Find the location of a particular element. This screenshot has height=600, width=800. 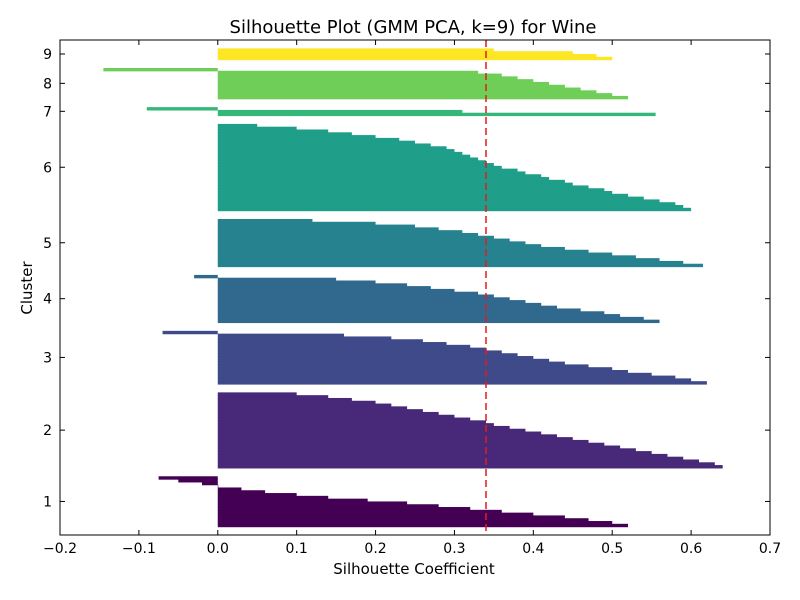

y-tick-label: 2 is located at coordinates (47, 431).